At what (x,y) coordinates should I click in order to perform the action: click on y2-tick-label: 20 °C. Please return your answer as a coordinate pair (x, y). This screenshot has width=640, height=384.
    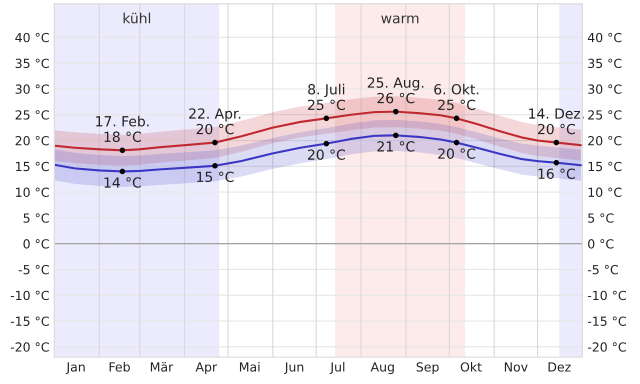
    Looking at the image, I should click on (605, 141).